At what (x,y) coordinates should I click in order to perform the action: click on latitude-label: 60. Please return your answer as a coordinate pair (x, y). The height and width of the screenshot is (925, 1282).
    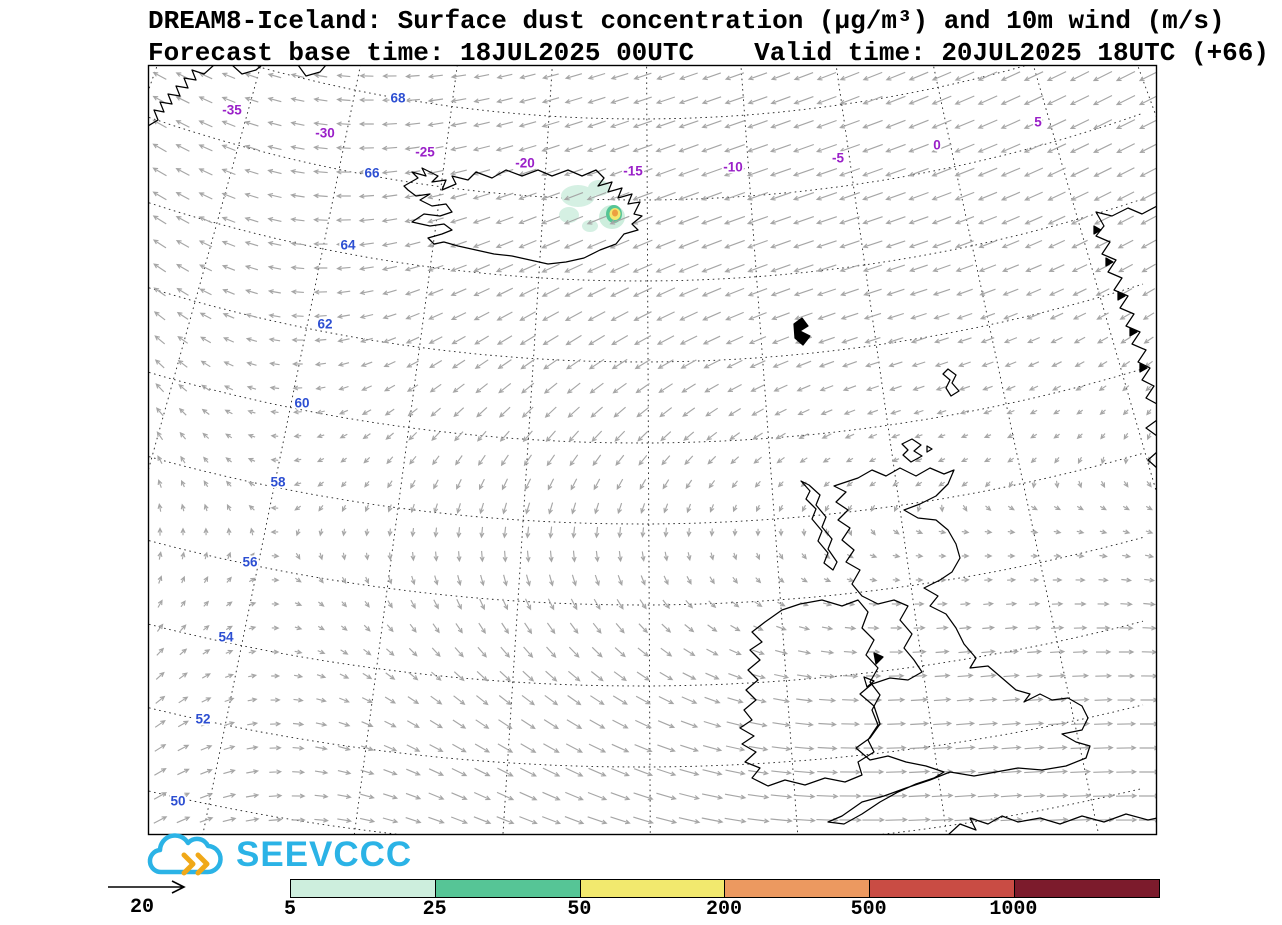
    Looking at the image, I should click on (301, 403).